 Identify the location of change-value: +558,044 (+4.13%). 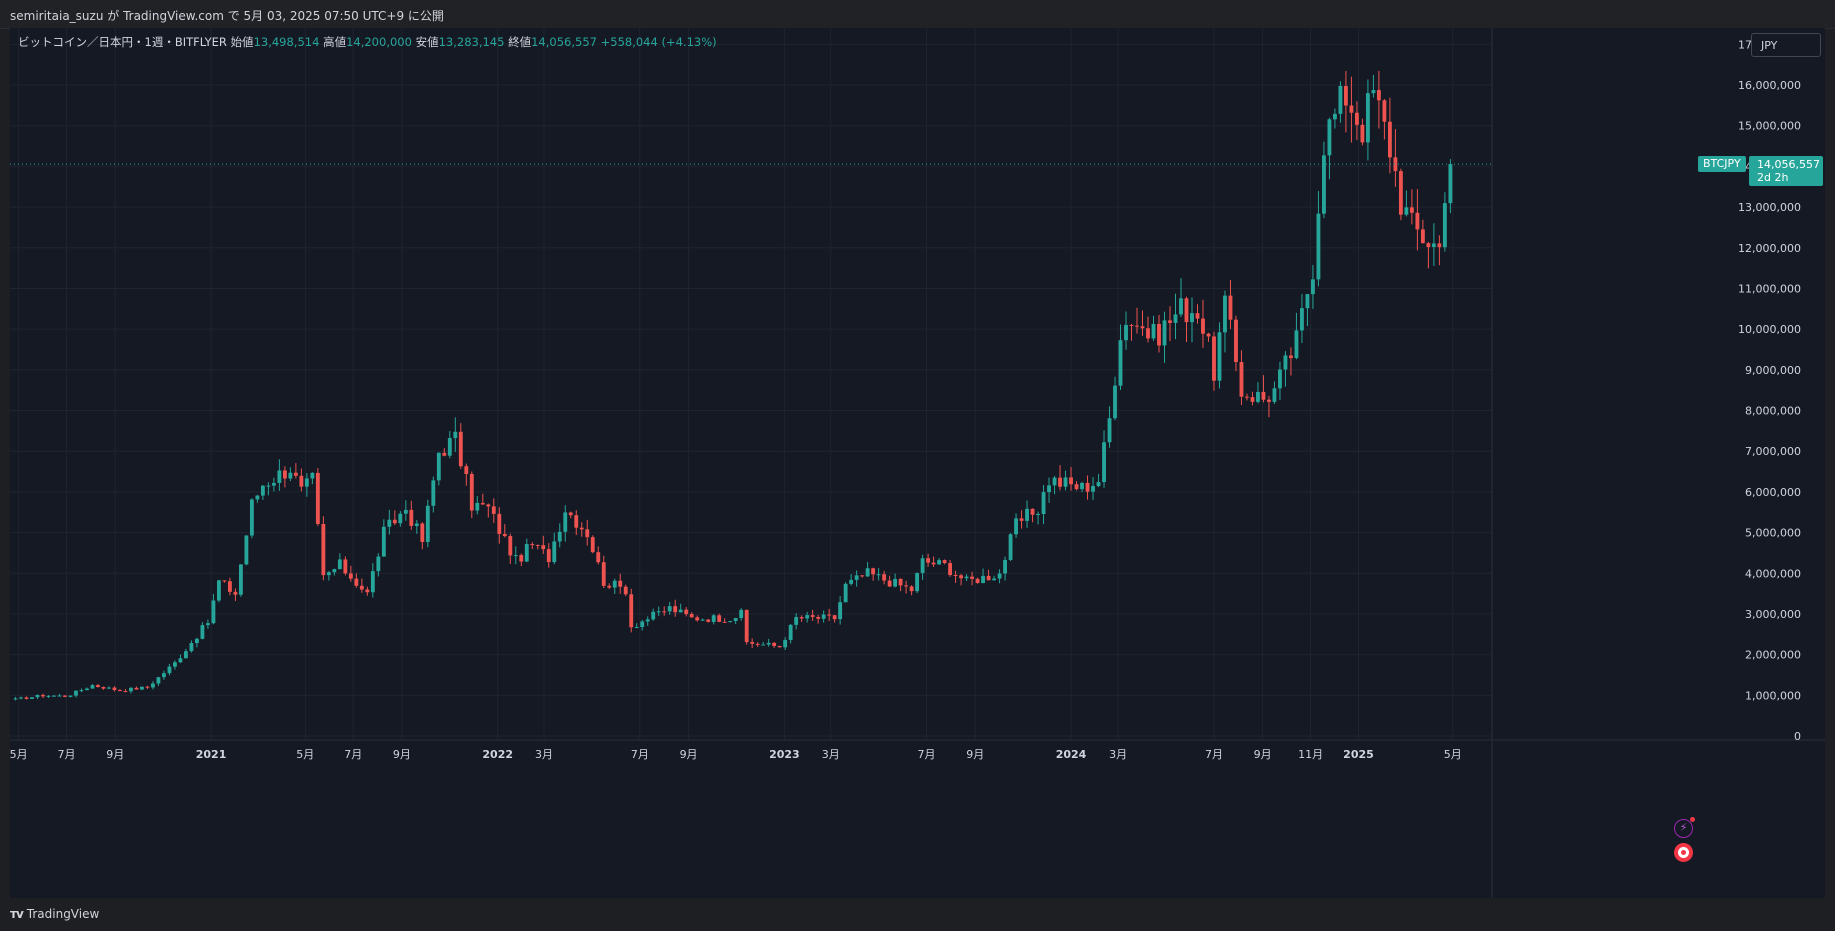
(658, 42).